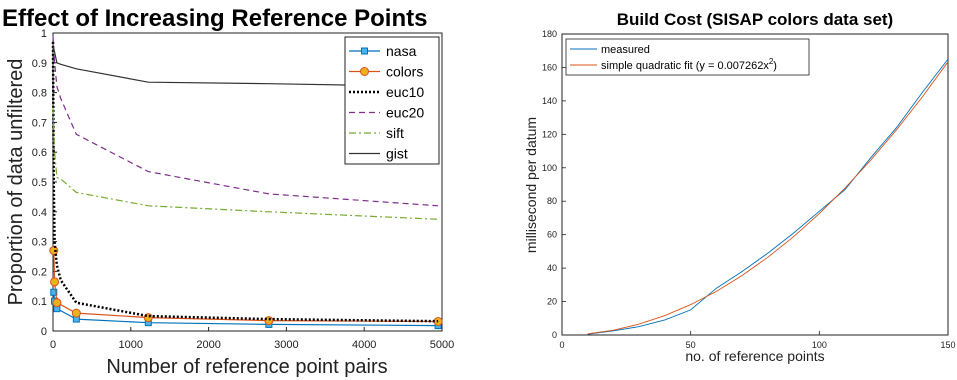 The image size is (957, 380). What do you see at coordinates (39, 302) in the screenshot?
I see `chart1-y-tick-label: 0.1` at bounding box center [39, 302].